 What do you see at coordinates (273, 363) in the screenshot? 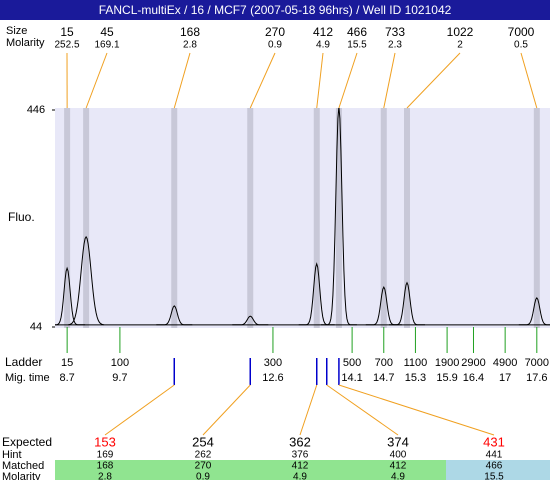
I see `ladder-size: 300` at bounding box center [273, 363].